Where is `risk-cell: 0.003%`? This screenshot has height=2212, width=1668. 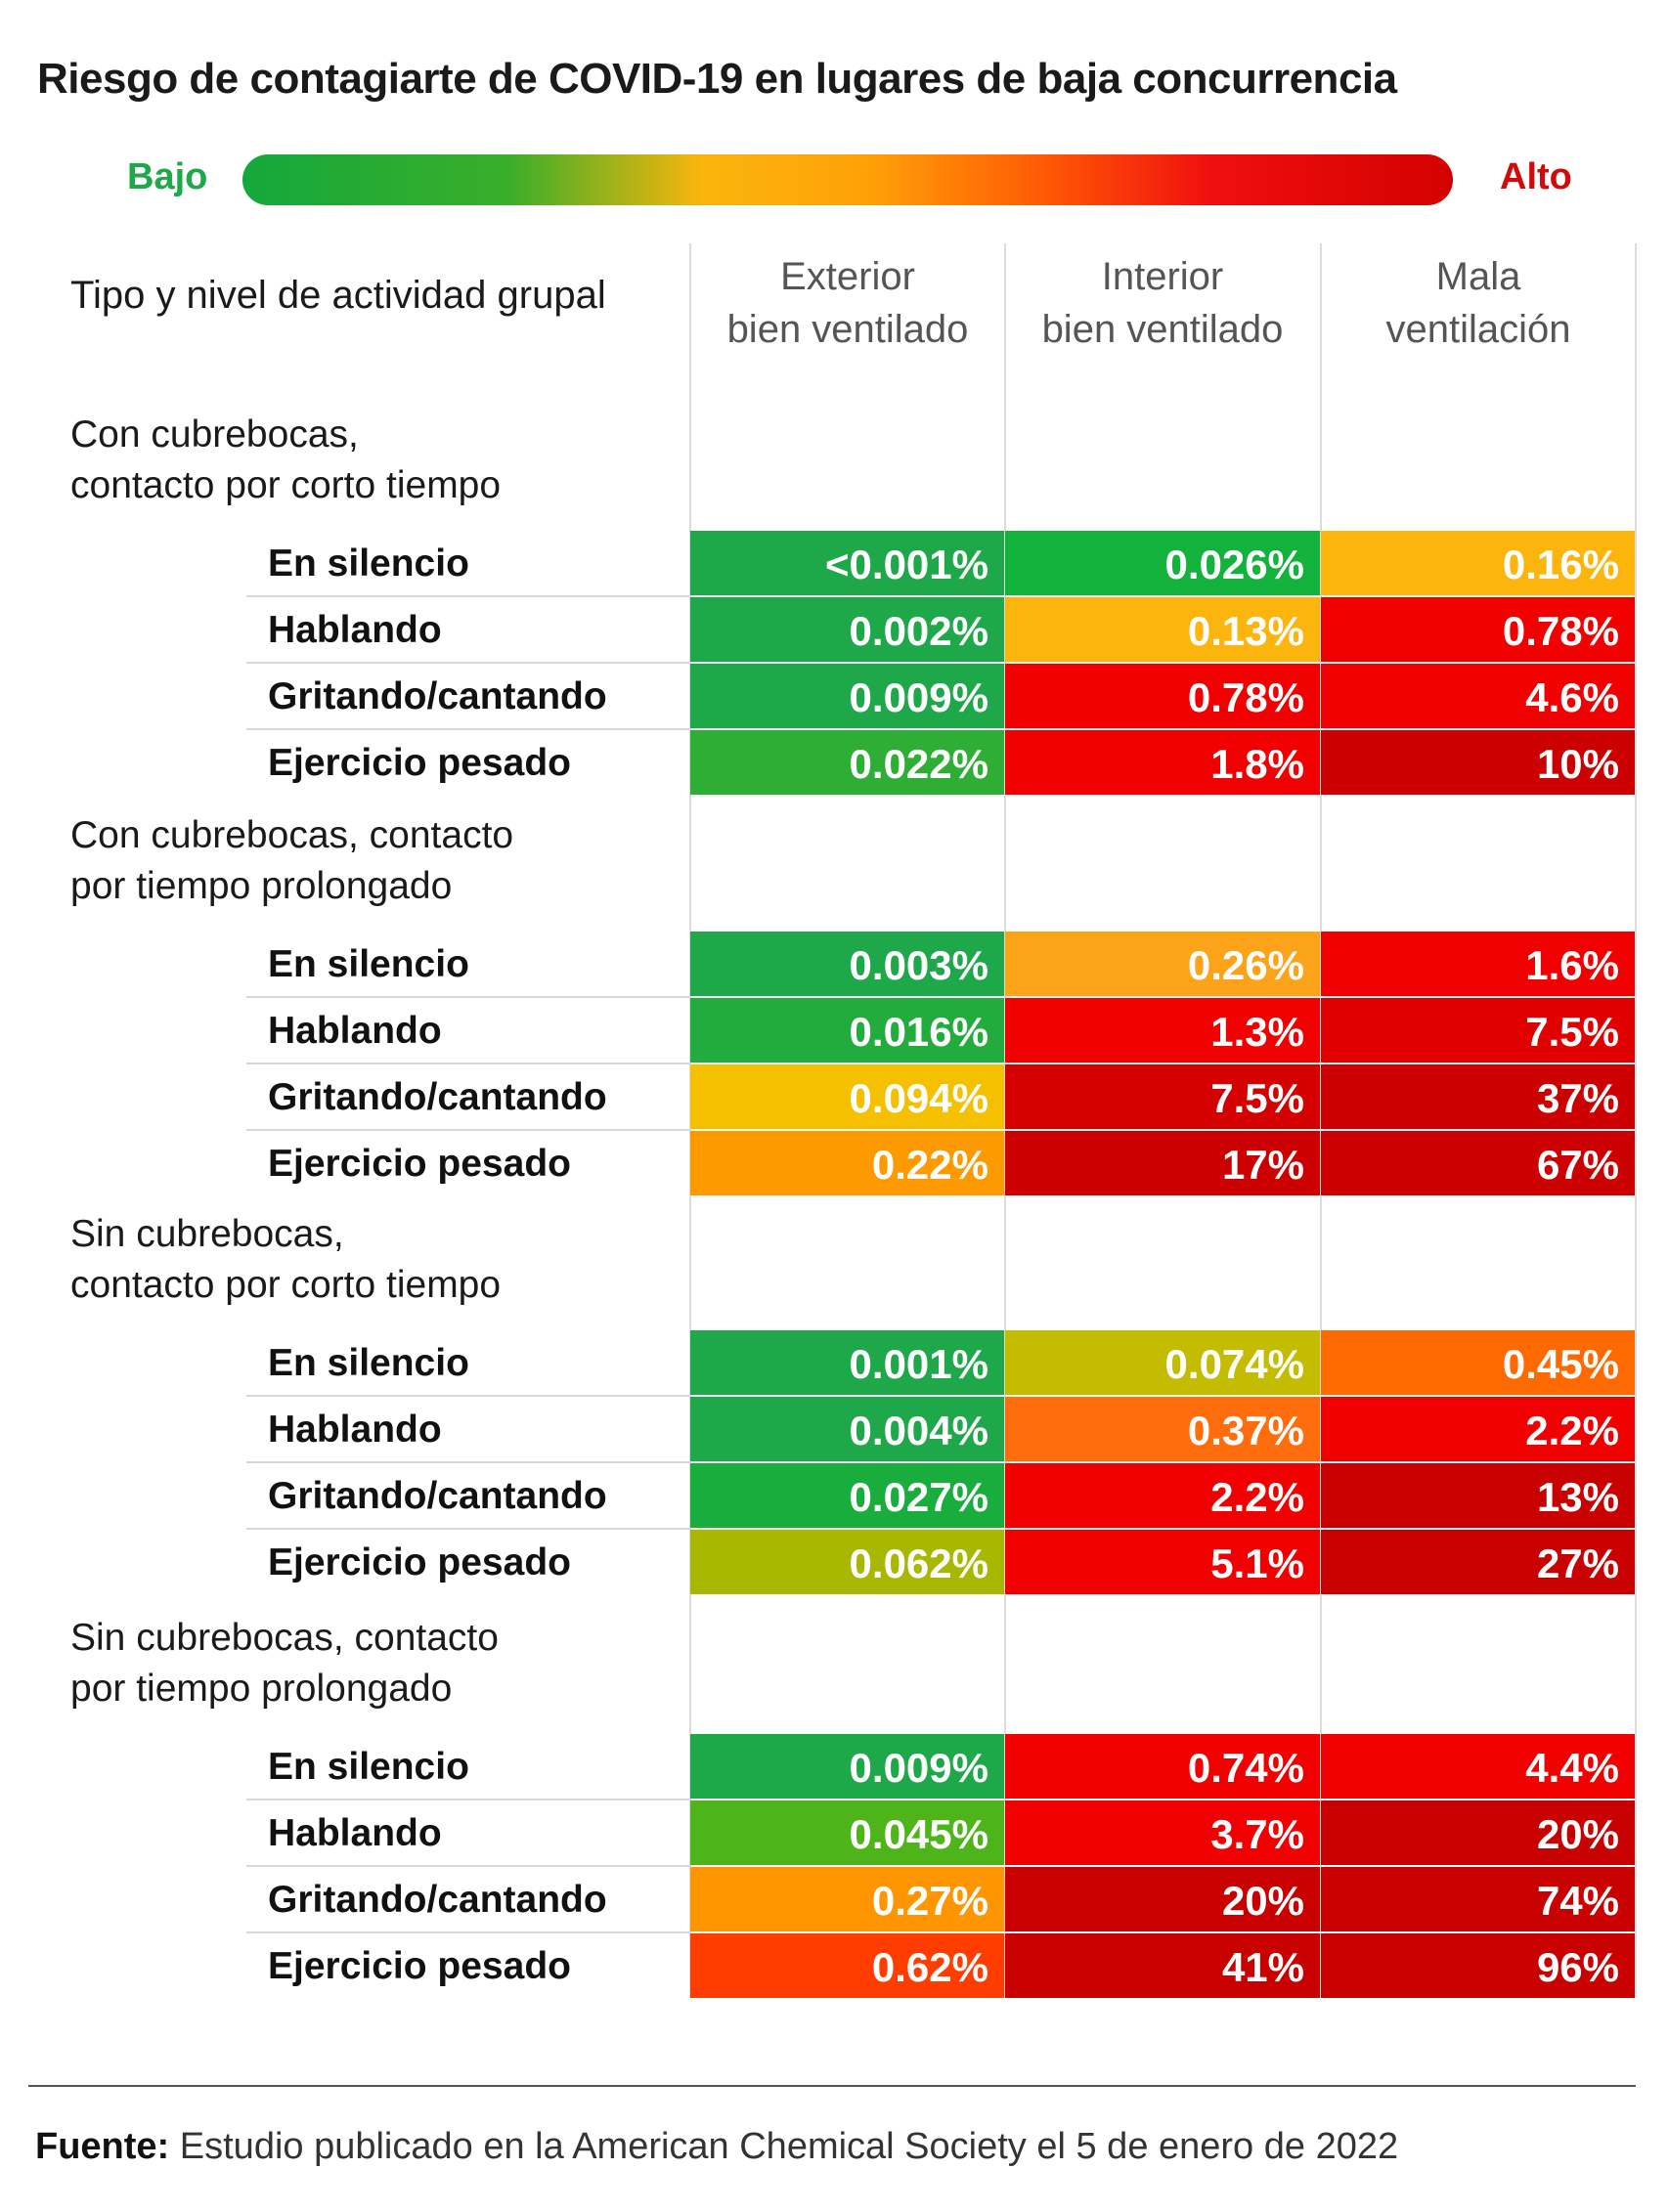 risk-cell: 0.003% is located at coordinates (847, 964).